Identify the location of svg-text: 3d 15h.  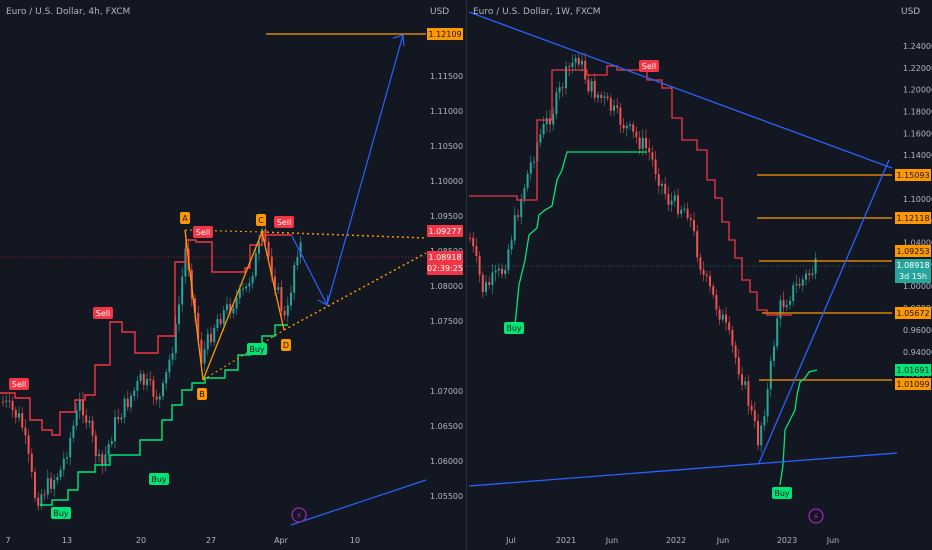
(913, 276).